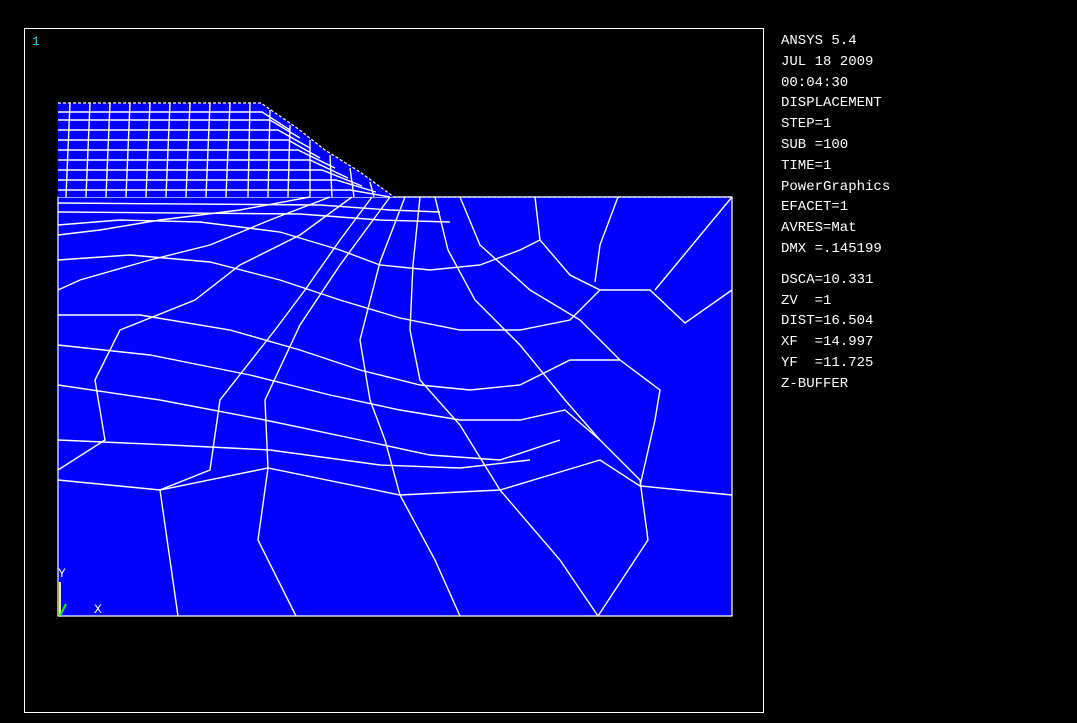 This screenshot has width=1077, height=723. Describe the element at coordinates (806, 124) in the screenshot. I see `step-value: STEP=1` at that location.